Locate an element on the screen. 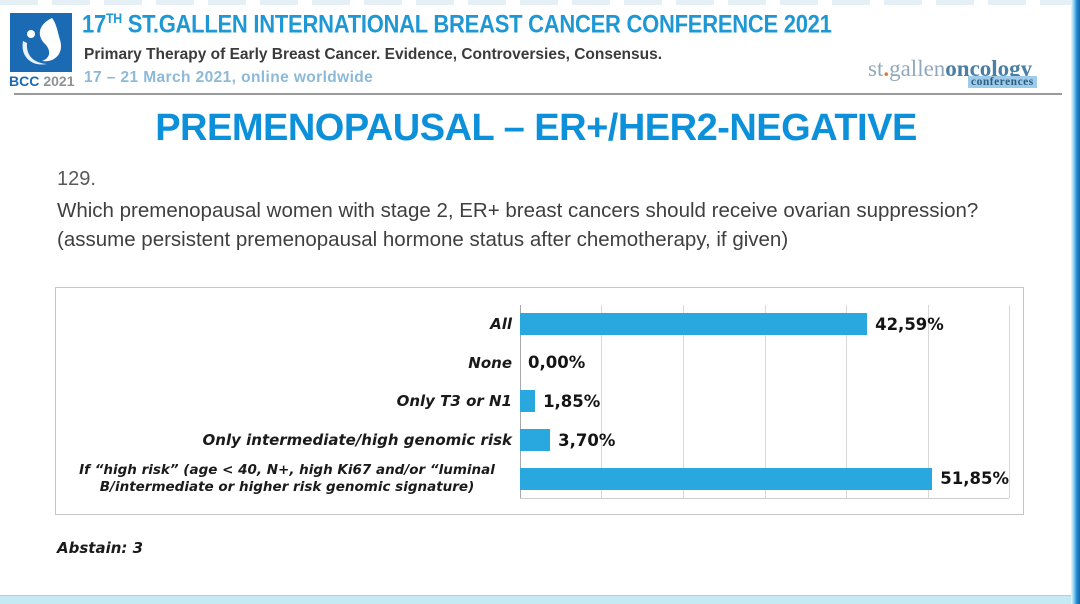  bar-value-label: 42,59% is located at coordinates (909, 324).